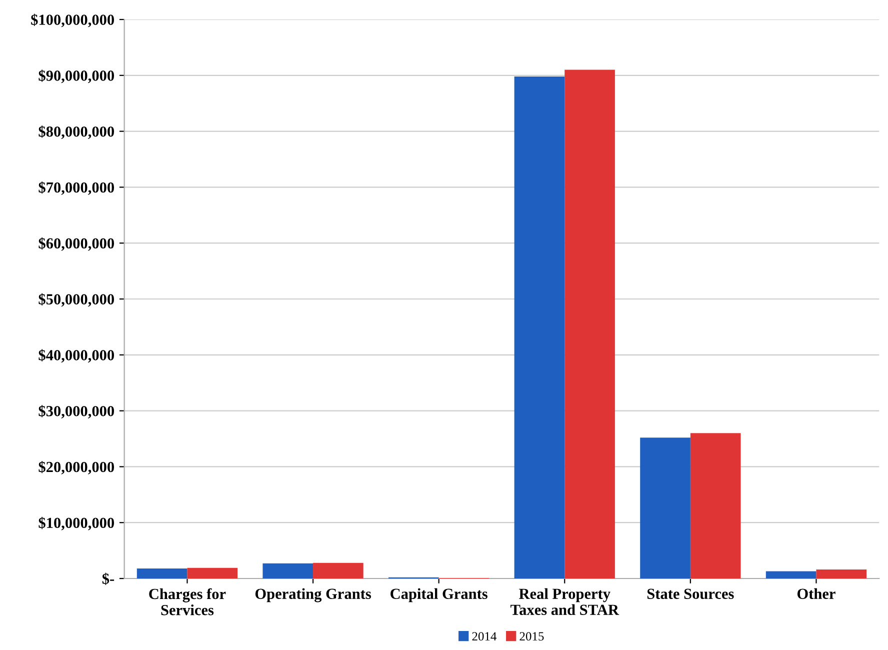 The width and height of the screenshot is (888, 650). I want to click on legend-label: 2014, so click(484, 636).